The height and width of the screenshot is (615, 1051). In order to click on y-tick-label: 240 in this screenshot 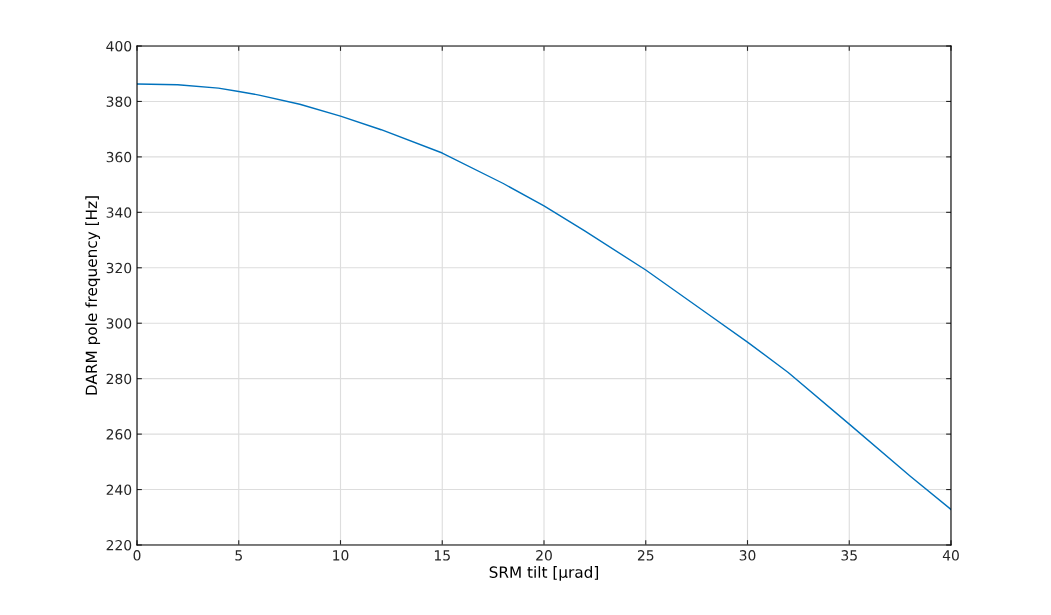, I will do `click(119, 490)`.